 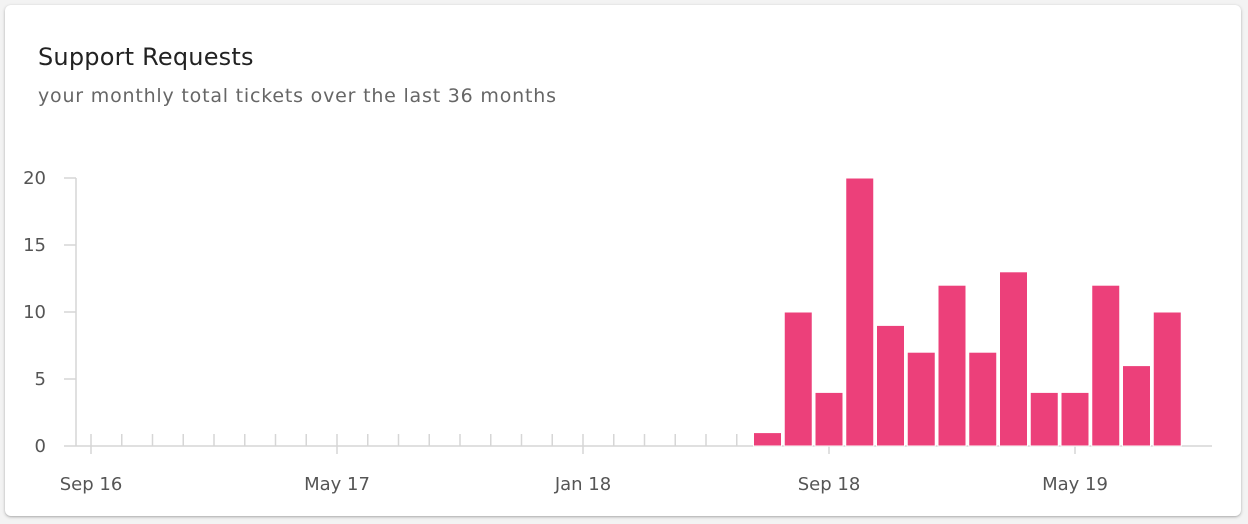 I want to click on x-tick-label: May 19, so click(x=1075, y=484).